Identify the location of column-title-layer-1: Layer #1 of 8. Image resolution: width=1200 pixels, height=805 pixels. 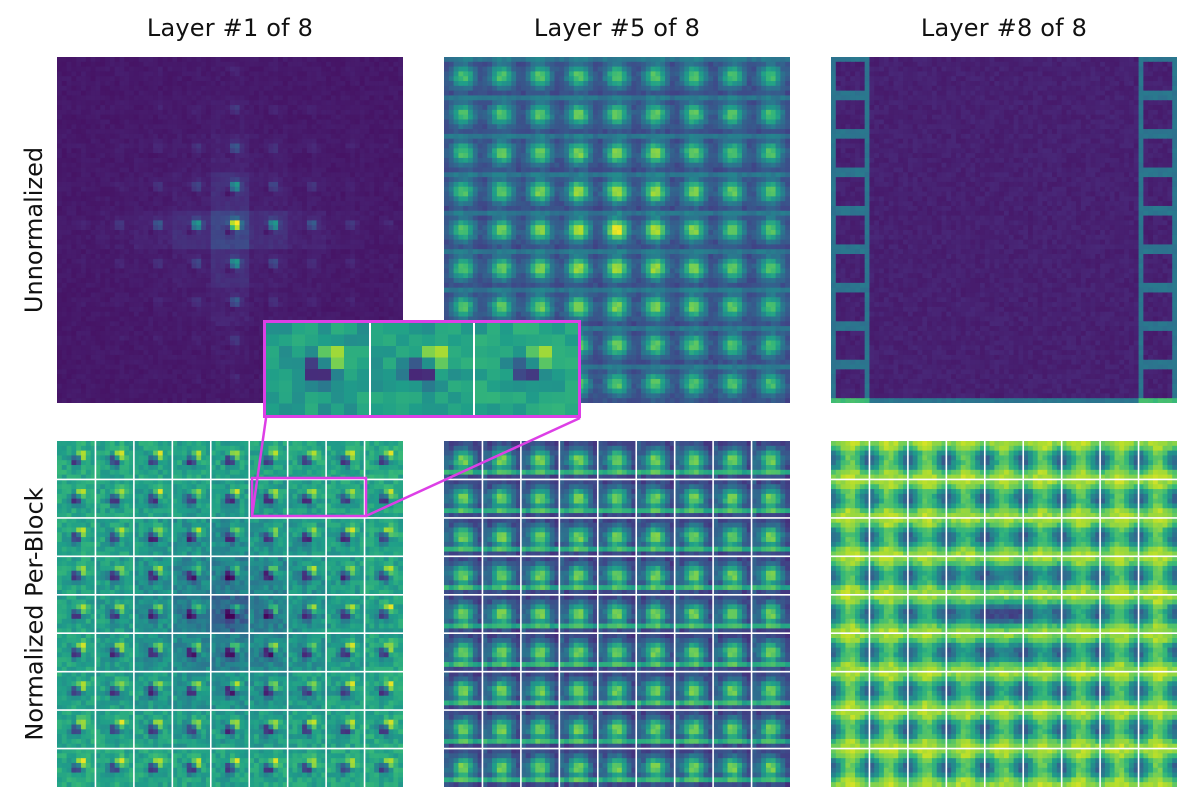
(230, 28).